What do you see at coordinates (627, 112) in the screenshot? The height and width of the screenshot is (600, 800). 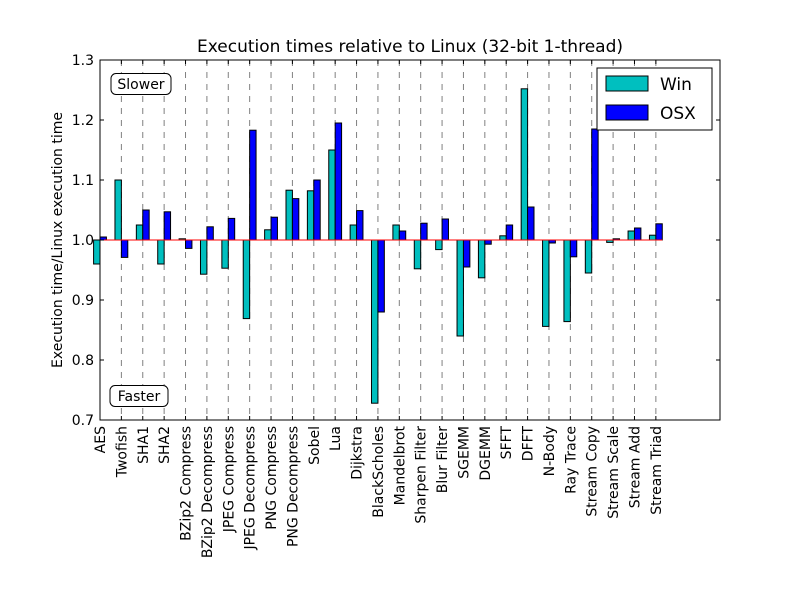 I see `legend-swatch-osx` at bounding box center [627, 112].